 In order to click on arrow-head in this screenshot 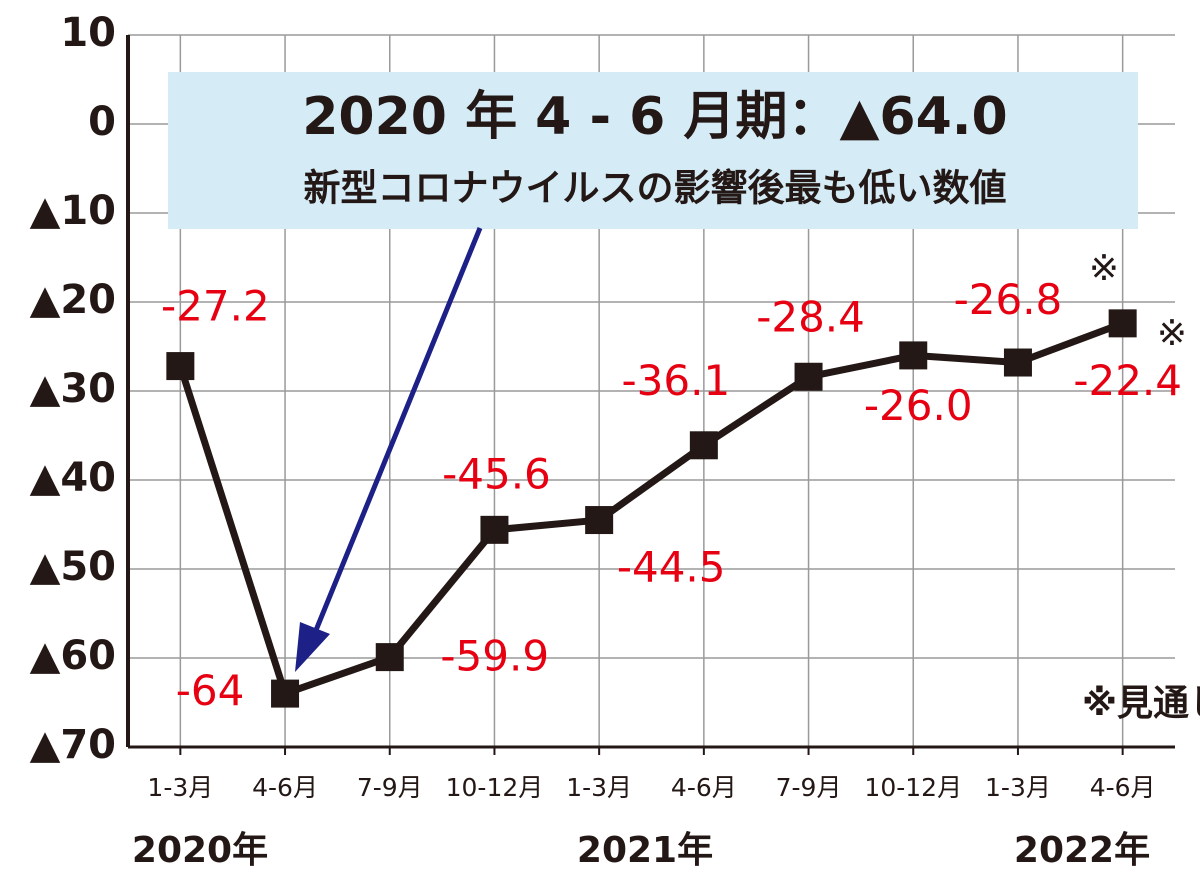, I will do `click(312, 647)`.